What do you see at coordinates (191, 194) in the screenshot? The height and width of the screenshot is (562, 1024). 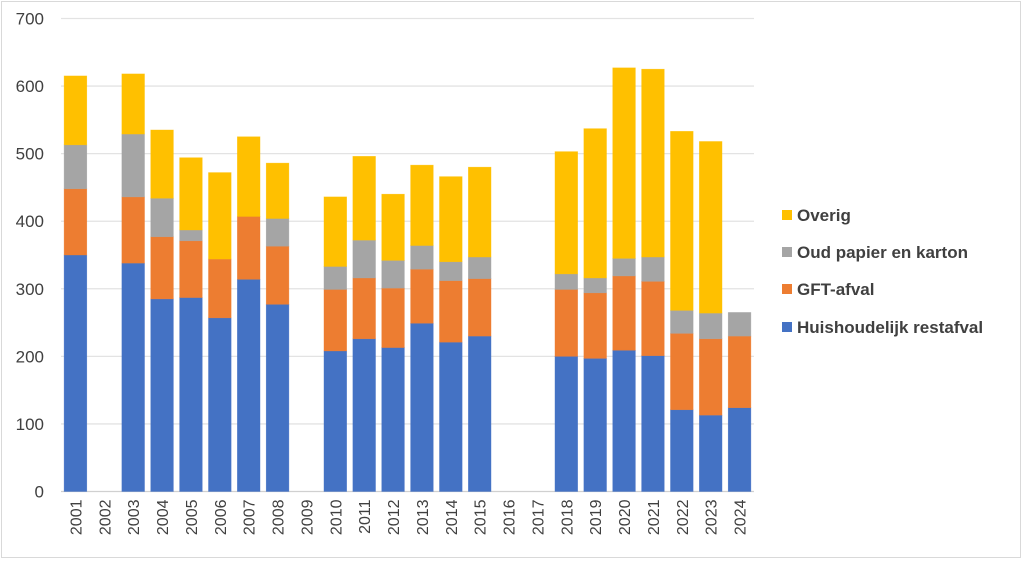 I see `bar-segment-overig-2005` at bounding box center [191, 194].